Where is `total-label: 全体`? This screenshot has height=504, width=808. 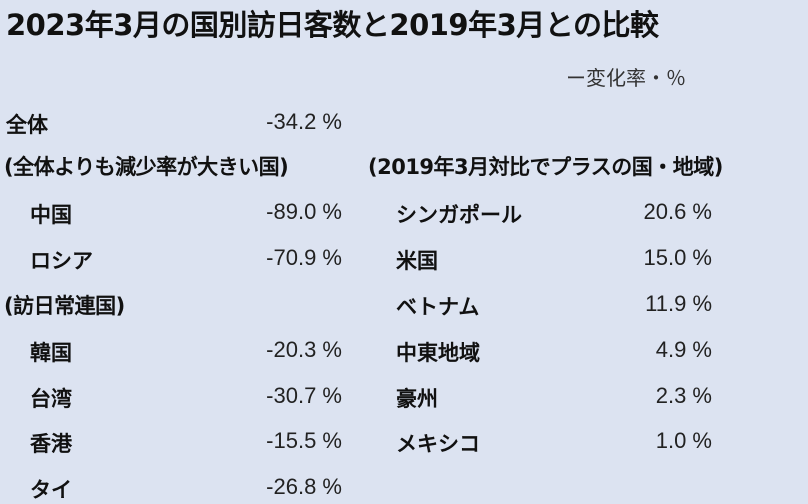
total-label: 全体 is located at coordinates (27, 125).